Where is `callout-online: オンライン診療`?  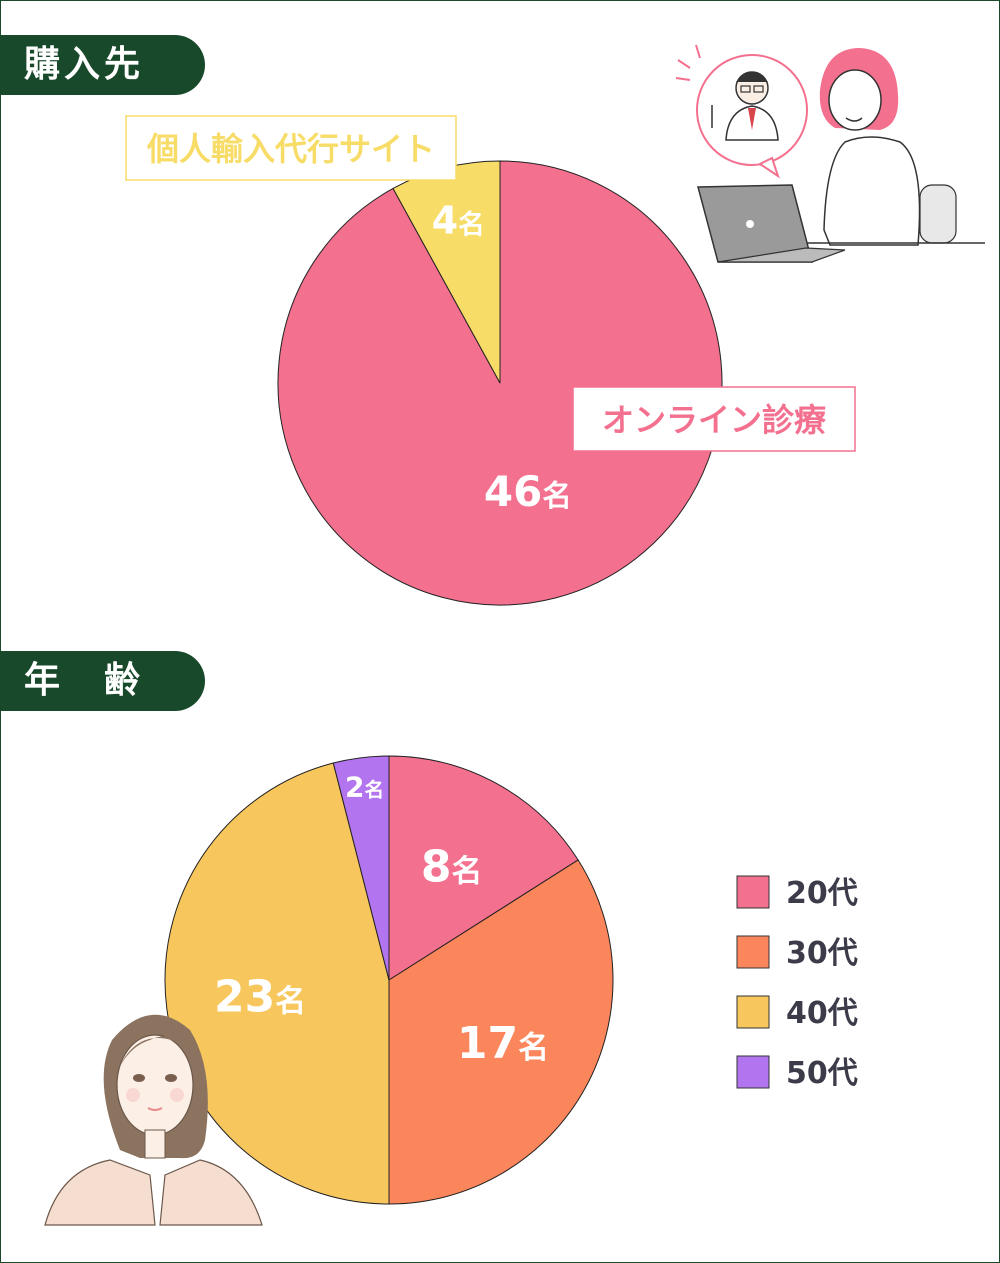
callout-online: オンライン診療 is located at coordinates (714, 419).